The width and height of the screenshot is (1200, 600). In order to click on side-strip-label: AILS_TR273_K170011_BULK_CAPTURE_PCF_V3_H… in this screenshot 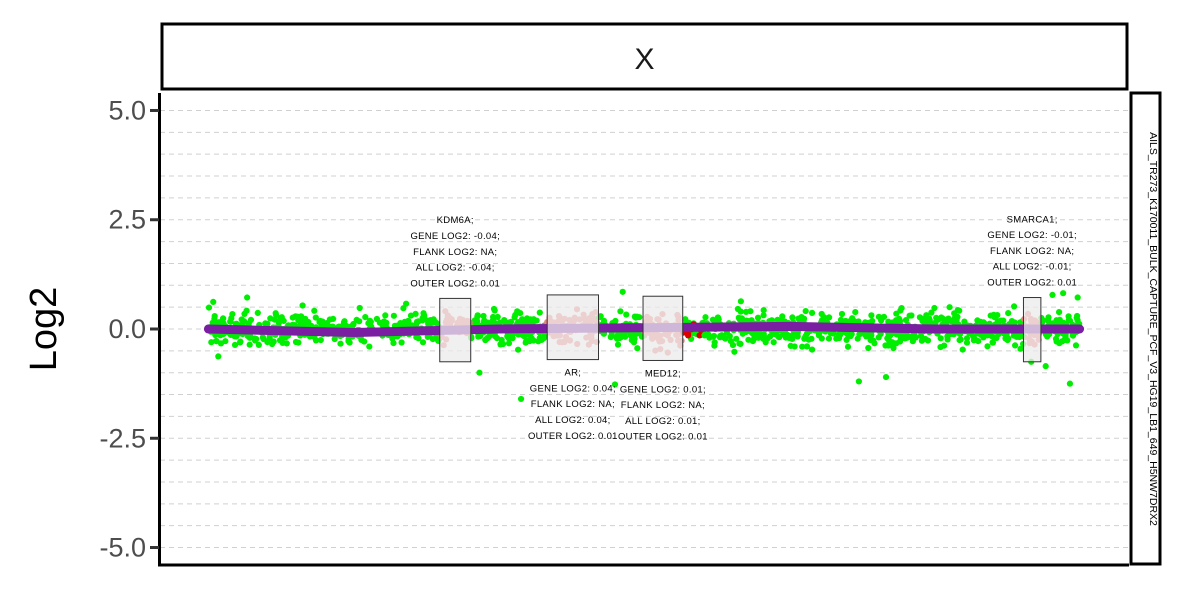, I will do `click(1153, 329)`.